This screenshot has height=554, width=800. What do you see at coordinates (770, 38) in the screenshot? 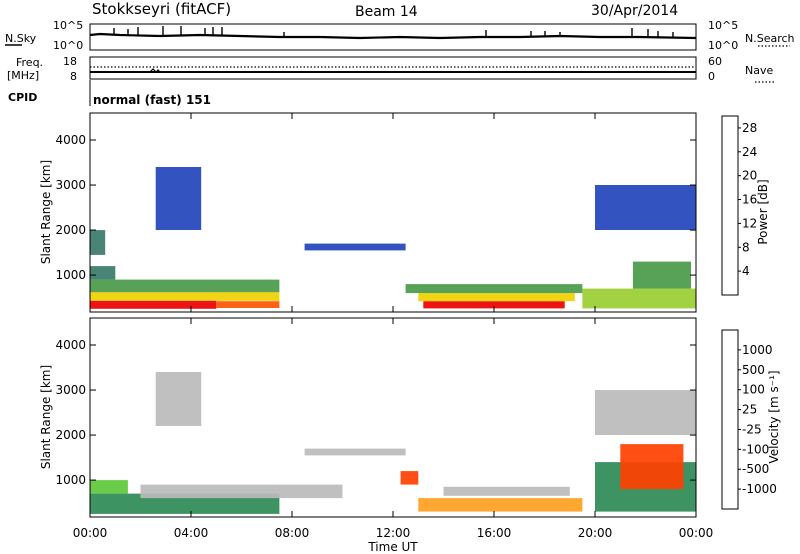
I see `nsearch-label: N.Search` at bounding box center [770, 38].